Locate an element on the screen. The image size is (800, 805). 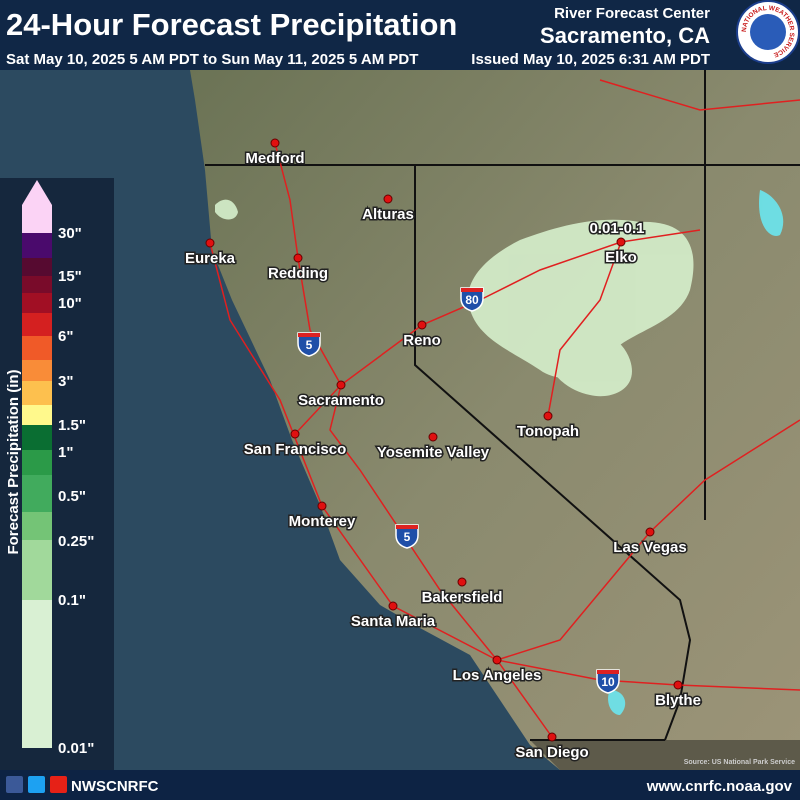
office-line2: Sacramento, CA is located at coordinates (625, 35).